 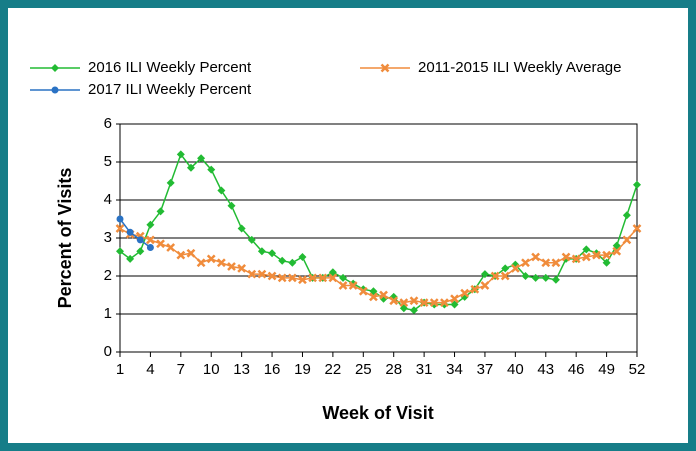 What do you see at coordinates (108, 313) in the screenshot?
I see `y-tick-label: 1` at bounding box center [108, 313].